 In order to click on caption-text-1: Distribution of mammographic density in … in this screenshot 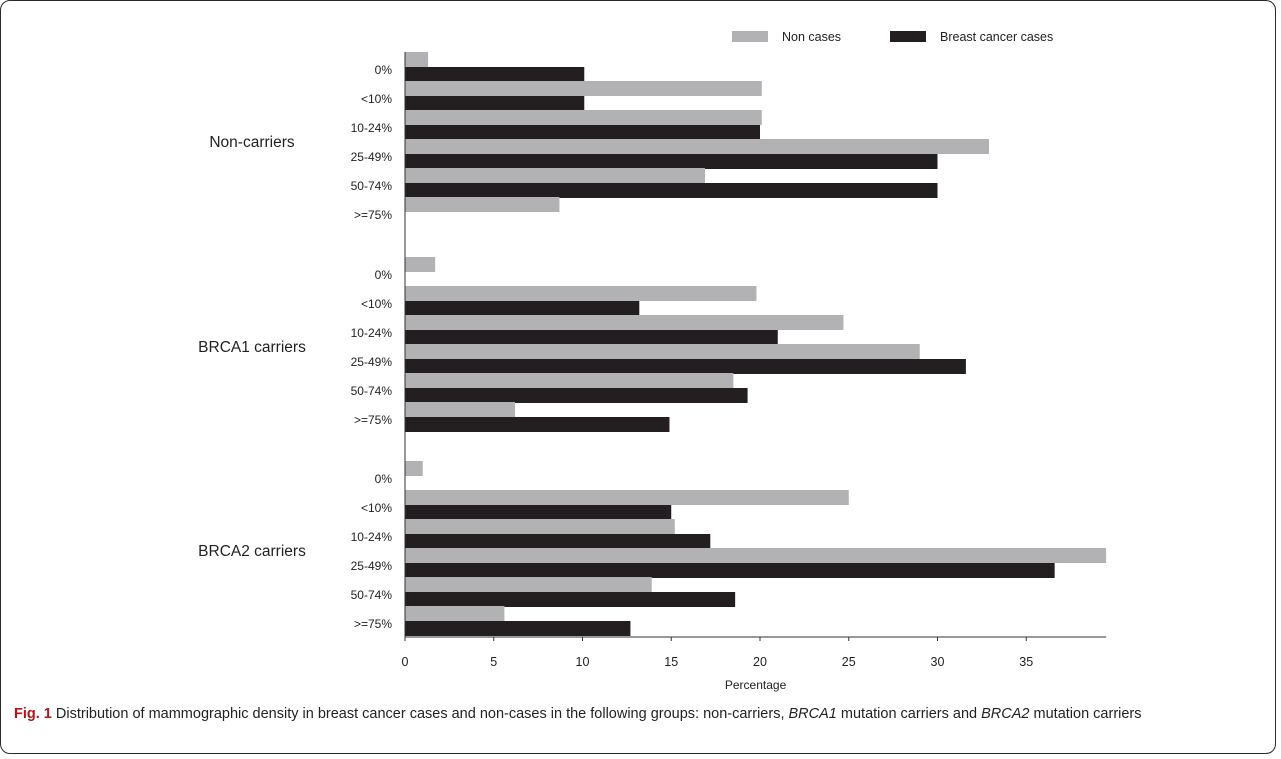, I will do `click(420, 714)`.